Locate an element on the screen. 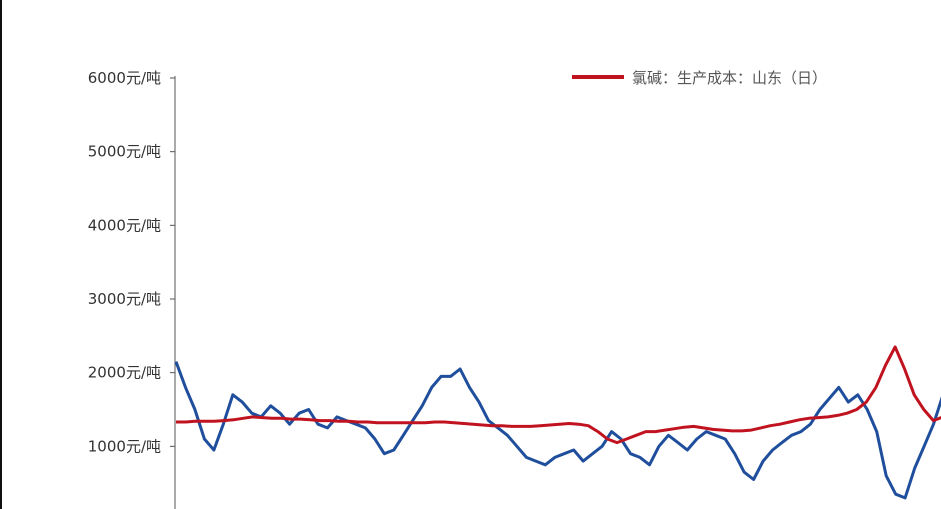 This screenshot has height=509, width=941. y-tick-label: 2000元/吨 is located at coordinates (124, 373).